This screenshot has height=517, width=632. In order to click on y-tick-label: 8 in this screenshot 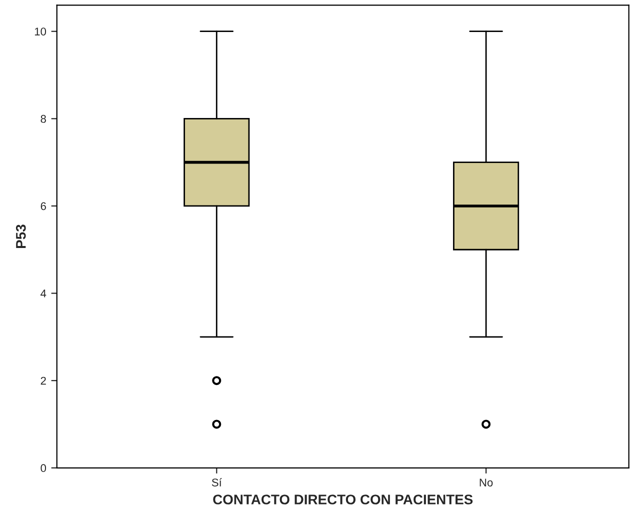, I will do `click(43, 118)`.